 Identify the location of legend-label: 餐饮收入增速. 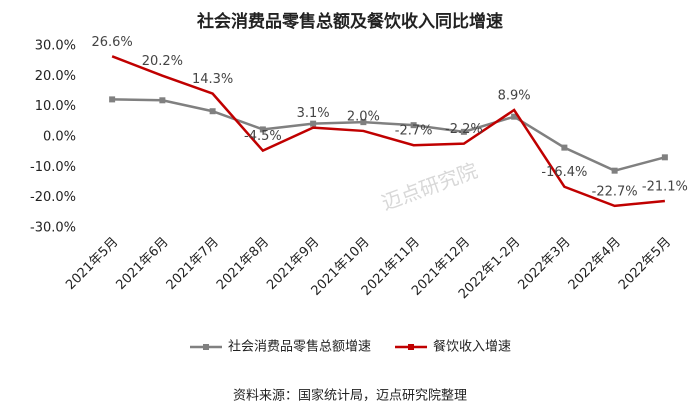
(472, 347).